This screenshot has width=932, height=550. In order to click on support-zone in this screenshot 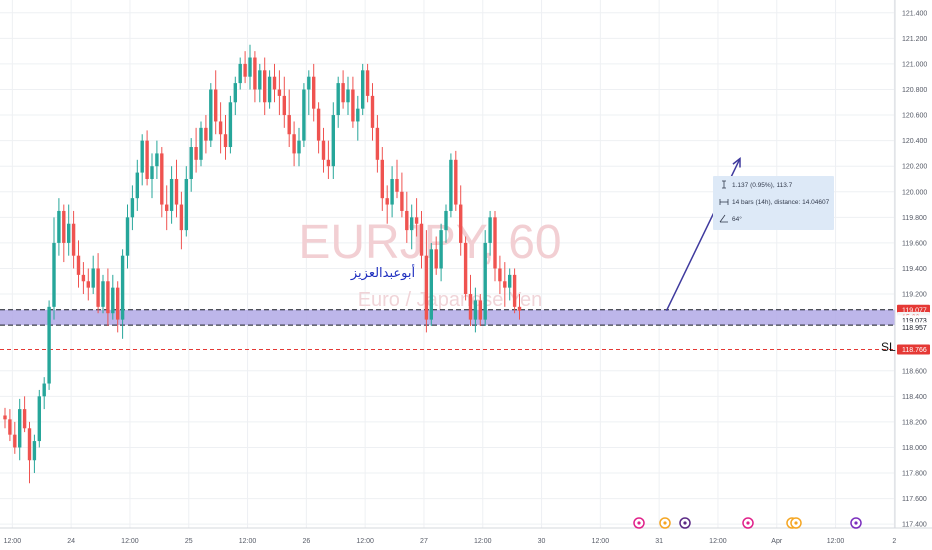, I will do `click(447, 330)`.